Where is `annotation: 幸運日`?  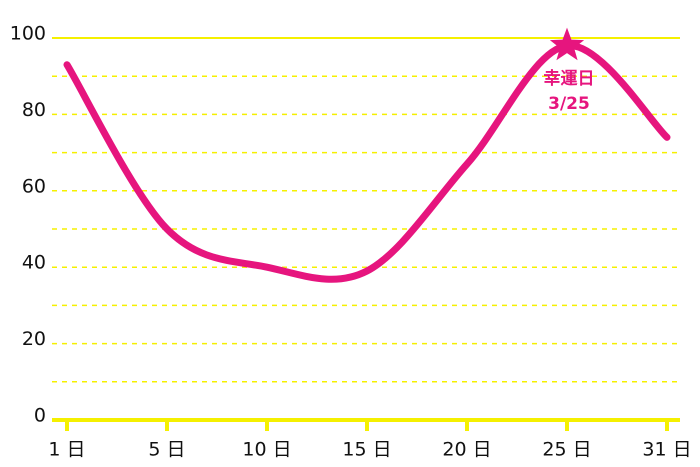 annotation: 幸運日 is located at coordinates (569, 78).